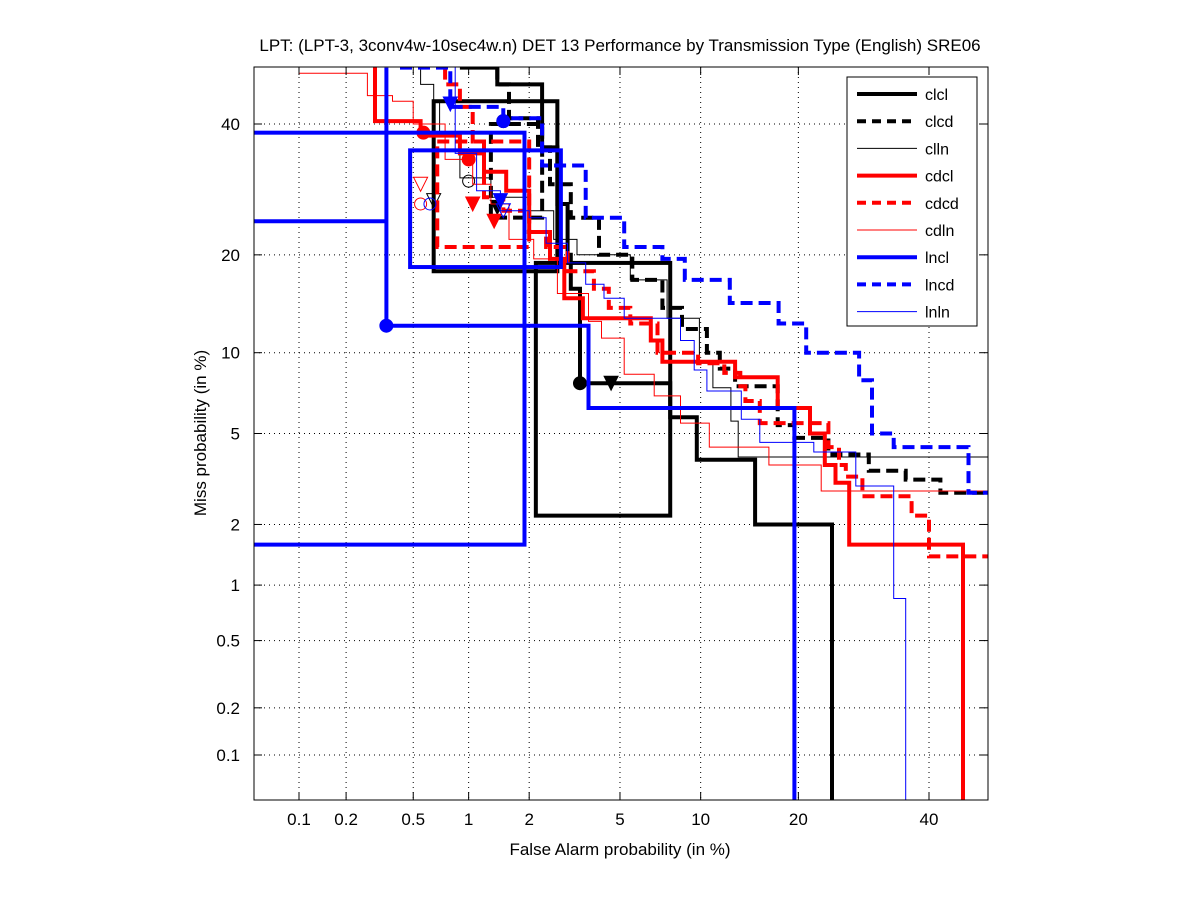  What do you see at coordinates (939, 285) in the screenshot?
I see `legend-label: lncd` at bounding box center [939, 285].